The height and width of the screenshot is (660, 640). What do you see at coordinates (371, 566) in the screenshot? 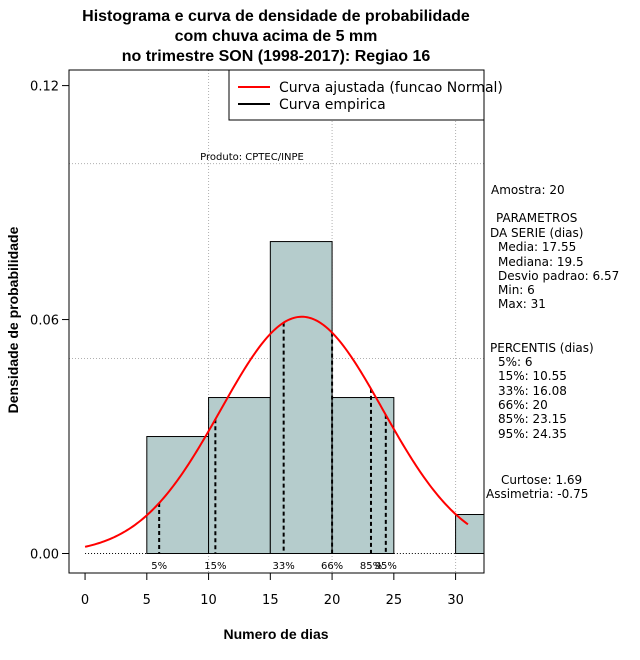
I see `percentile-label: 85%` at bounding box center [371, 566].